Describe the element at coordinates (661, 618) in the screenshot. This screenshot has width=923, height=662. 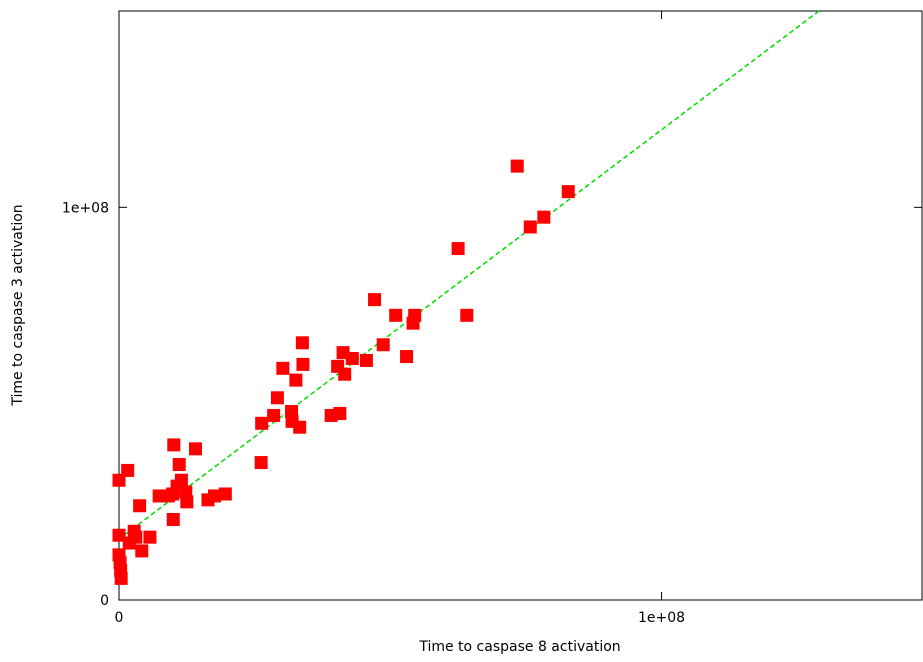
I see `x-tick-label: 1e+08` at that location.